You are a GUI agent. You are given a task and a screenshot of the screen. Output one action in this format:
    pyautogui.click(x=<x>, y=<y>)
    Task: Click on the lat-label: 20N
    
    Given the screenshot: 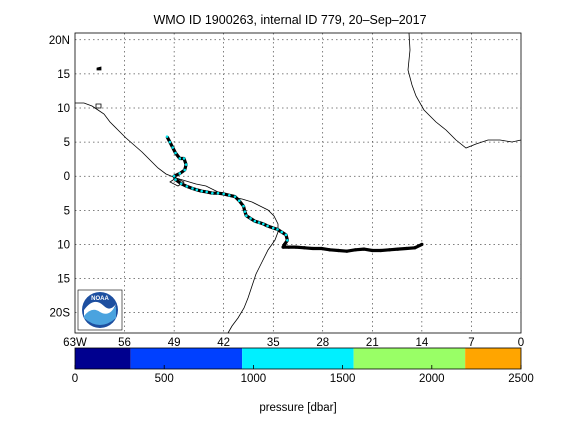 What is the action you would take?
    pyautogui.click(x=59, y=41)
    